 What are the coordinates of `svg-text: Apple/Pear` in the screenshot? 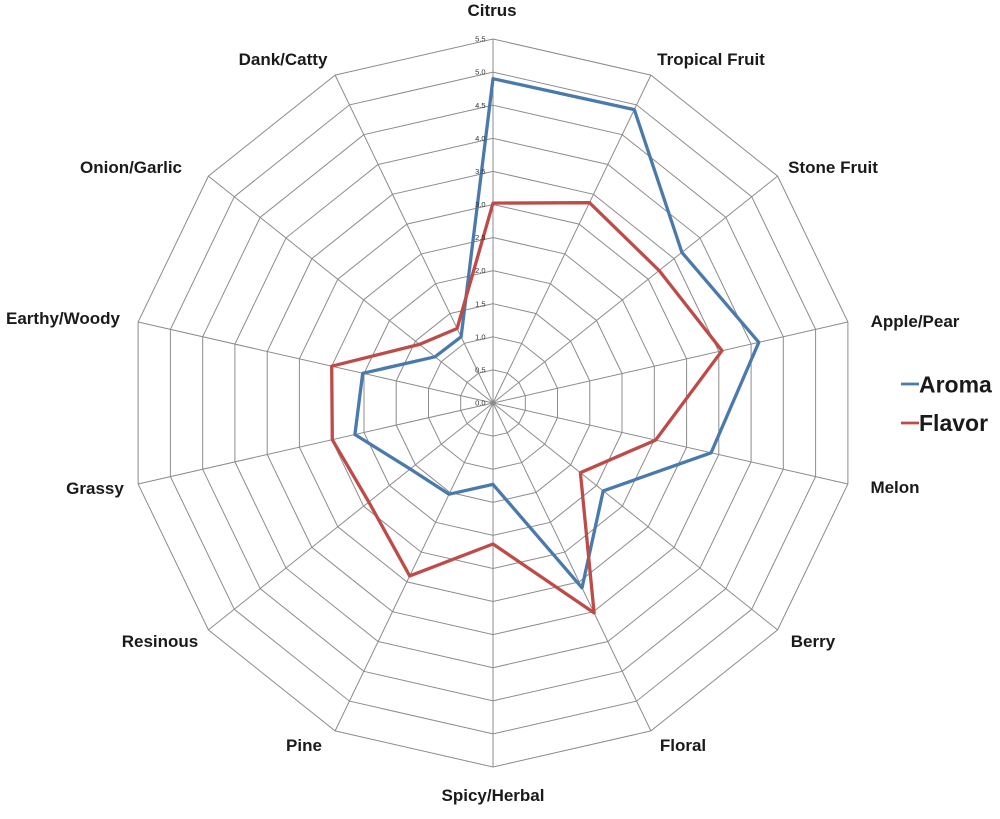 It's located at (915, 321).